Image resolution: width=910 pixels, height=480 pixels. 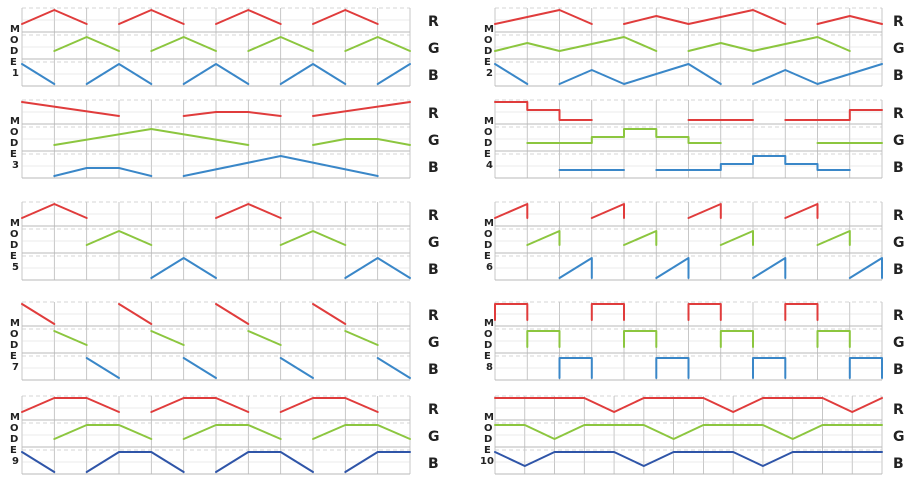 What do you see at coordinates (15, 73) in the screenshot?
I see `mode-number: 1` at bounding box center [15, 73].